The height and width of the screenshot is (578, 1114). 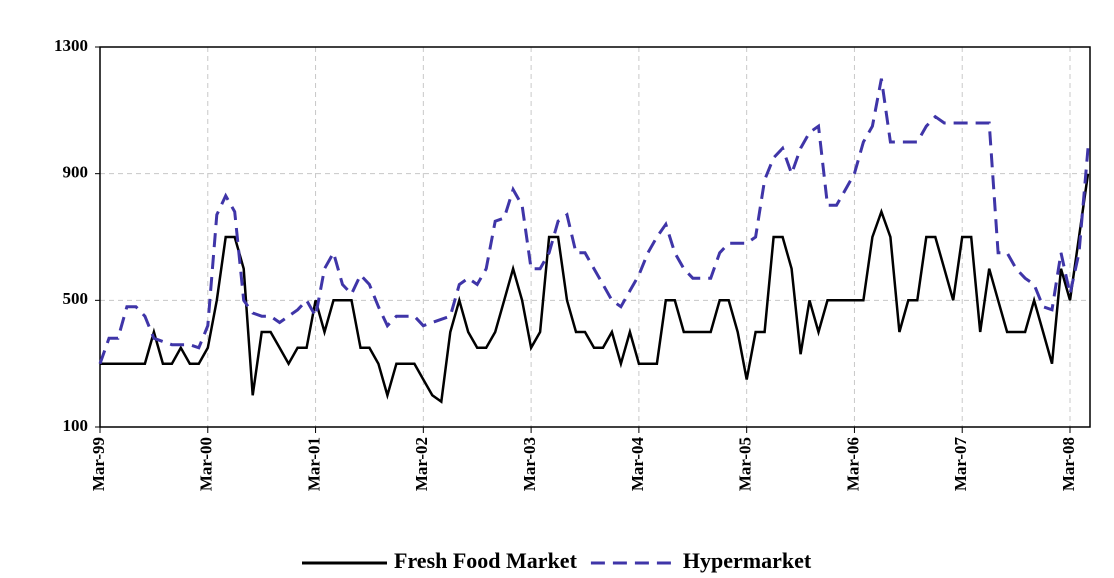 What do you see at coordinates (313, 464) in the screenshot?
I see `x-tick-label: Mar-01` at bounding box center [313, 464].